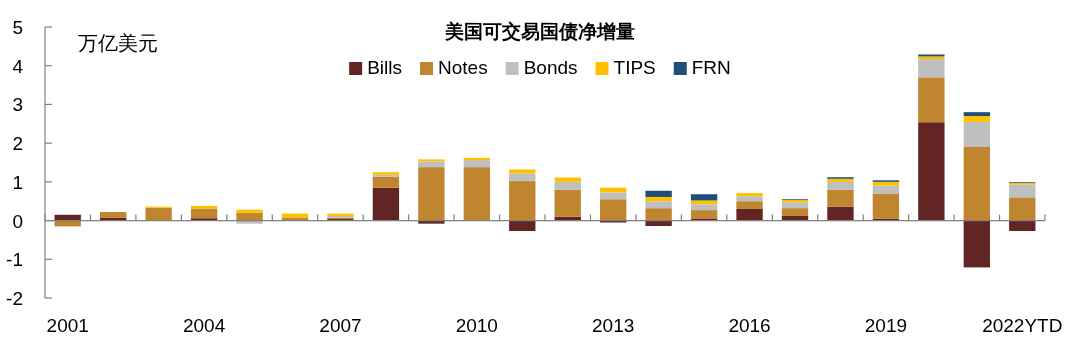 This screenshot has height=342, width=1080. I want to click on legend-label: Notes, so click(463, 67).